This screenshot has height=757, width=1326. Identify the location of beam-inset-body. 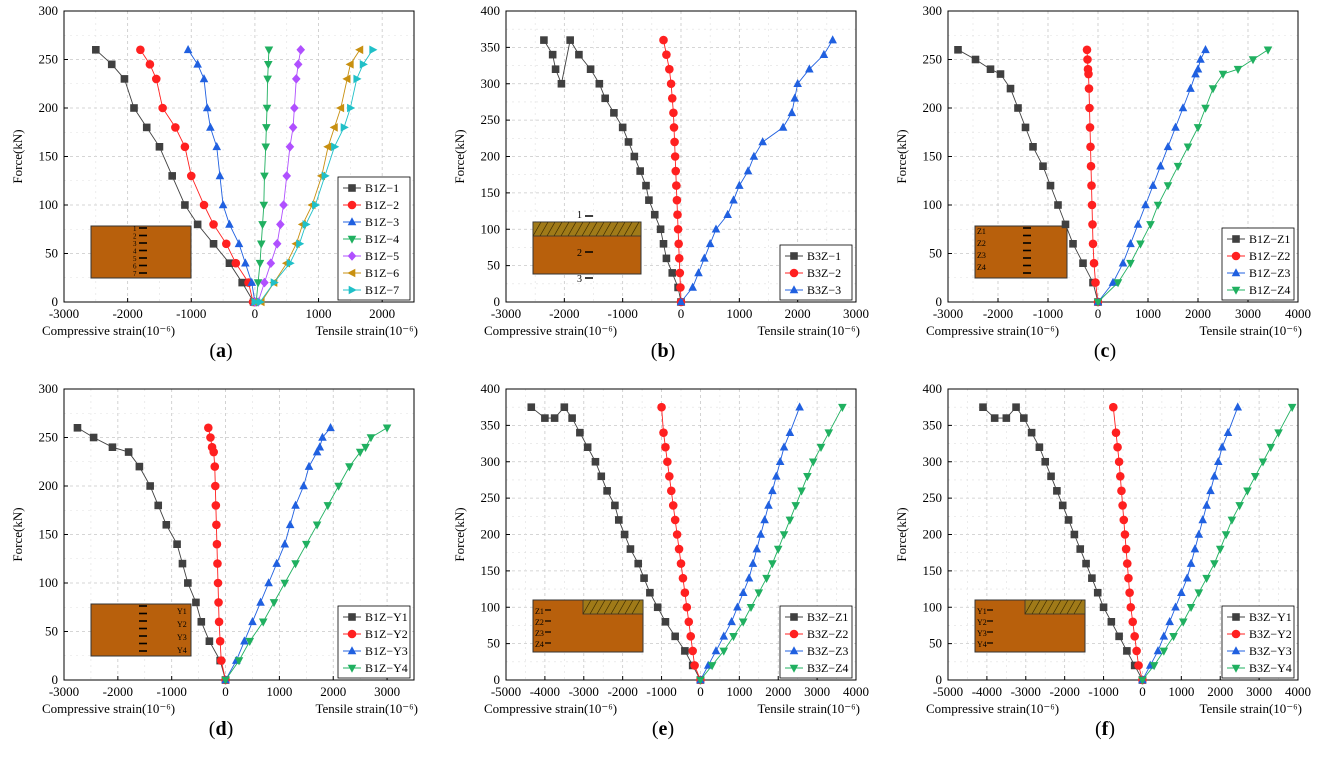
(1021, 252).